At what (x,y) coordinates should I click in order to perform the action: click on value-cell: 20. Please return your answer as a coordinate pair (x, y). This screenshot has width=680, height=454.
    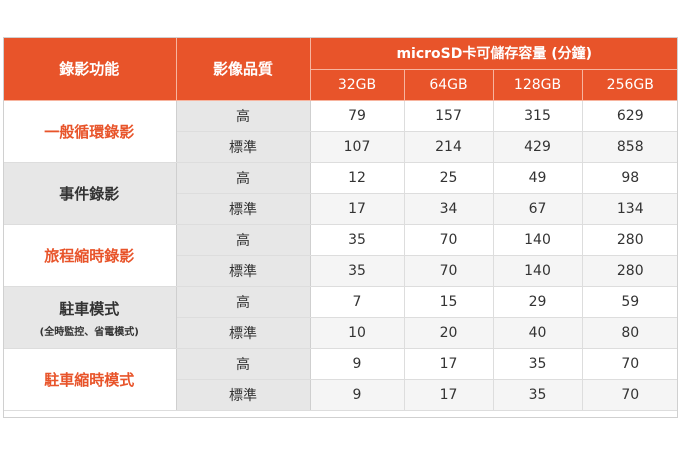
    Looking at the image, I should click on (449, 333).